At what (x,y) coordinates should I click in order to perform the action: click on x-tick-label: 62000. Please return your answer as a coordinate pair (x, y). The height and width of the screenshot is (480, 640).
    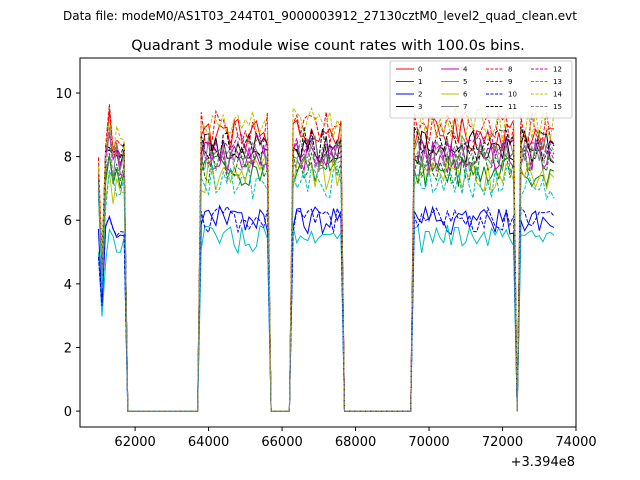
    Looking at the image, I should click on (134, 442).